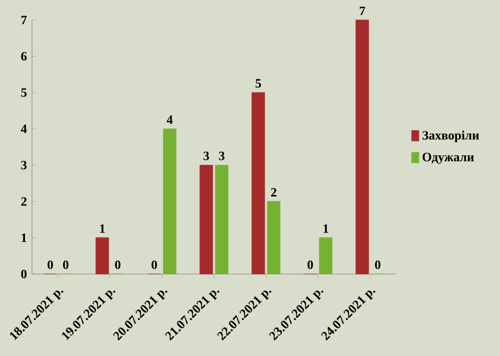  Describe the element at coordinates (24, 274) in the screenshot. I see `y-tick-label: 0` at that location.